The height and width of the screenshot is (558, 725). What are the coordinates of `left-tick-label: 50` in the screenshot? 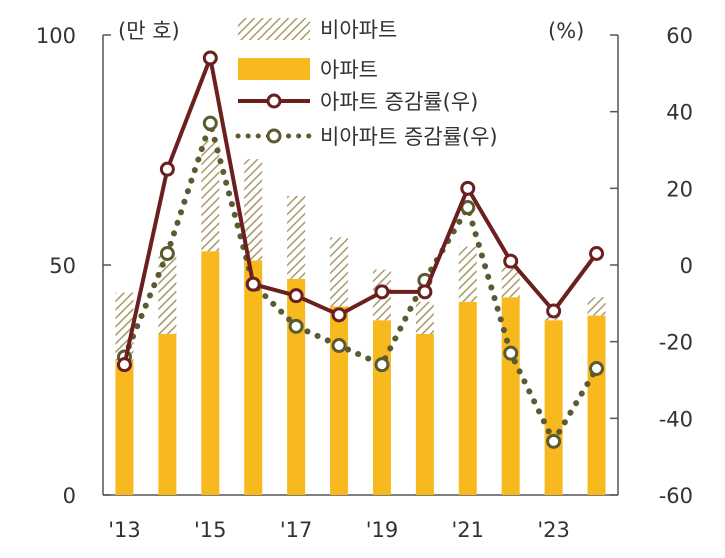 It's located at (62, 266).